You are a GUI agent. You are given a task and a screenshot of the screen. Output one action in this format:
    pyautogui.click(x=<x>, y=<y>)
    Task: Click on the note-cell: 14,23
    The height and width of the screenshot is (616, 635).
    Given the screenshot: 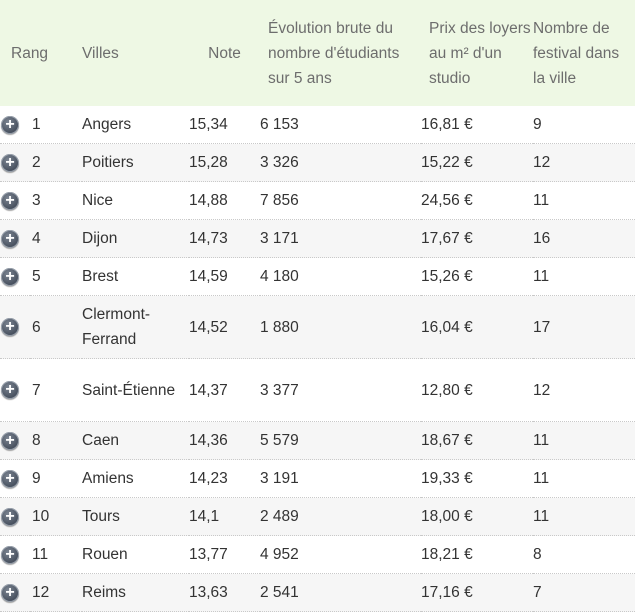 What is the action you would take?
    pyautogui.click(x=224, y=478)
    